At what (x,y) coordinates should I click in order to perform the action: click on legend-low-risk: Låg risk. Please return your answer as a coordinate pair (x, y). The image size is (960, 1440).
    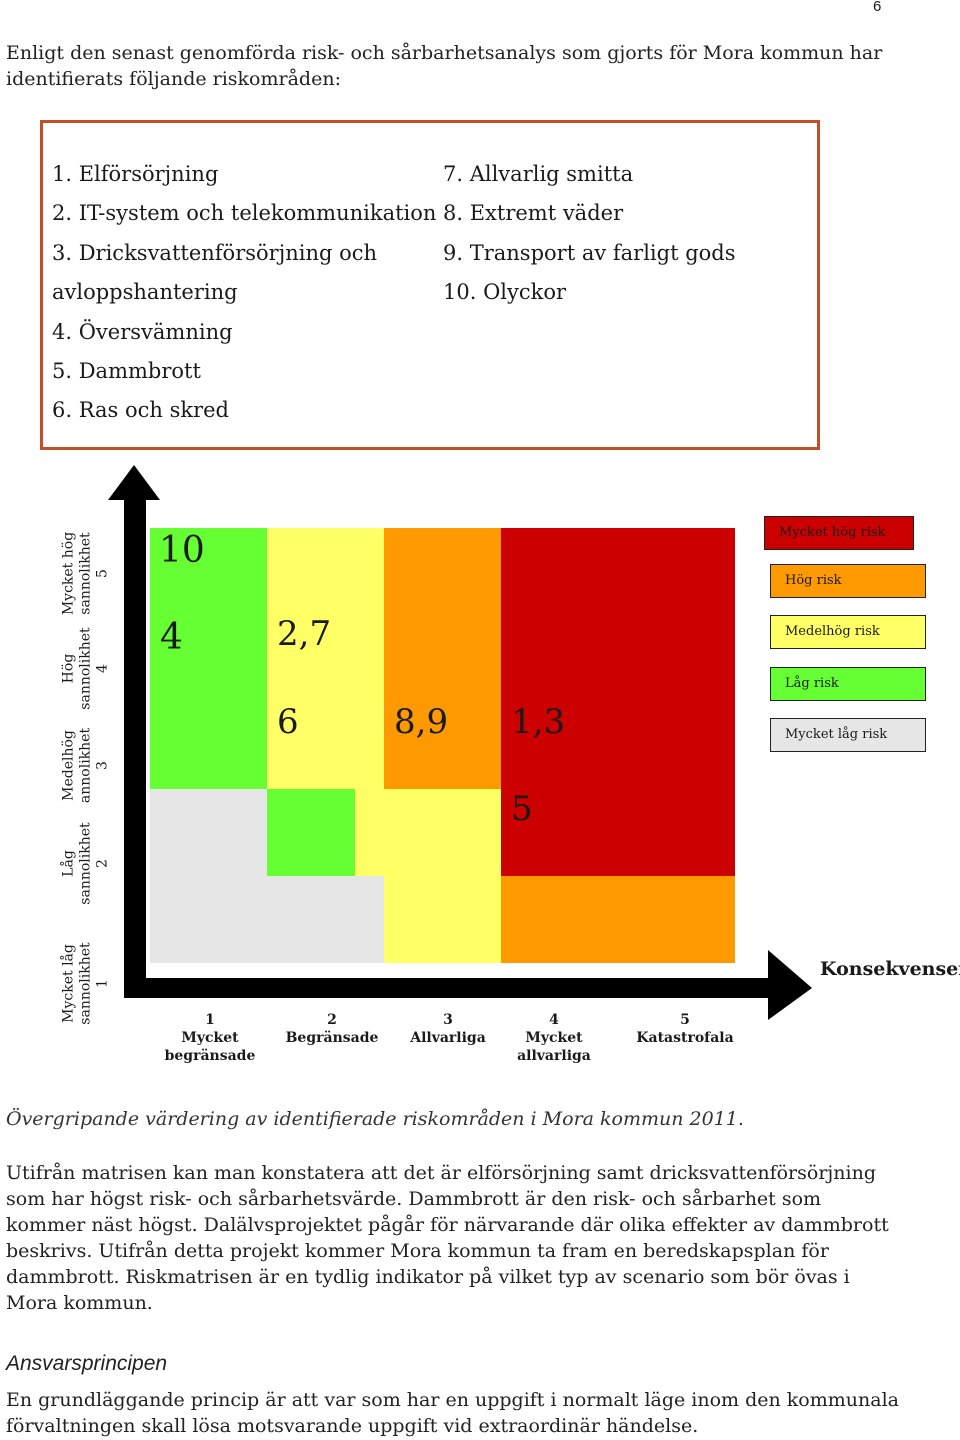
    Looking at the image, I should click on (848, 684).